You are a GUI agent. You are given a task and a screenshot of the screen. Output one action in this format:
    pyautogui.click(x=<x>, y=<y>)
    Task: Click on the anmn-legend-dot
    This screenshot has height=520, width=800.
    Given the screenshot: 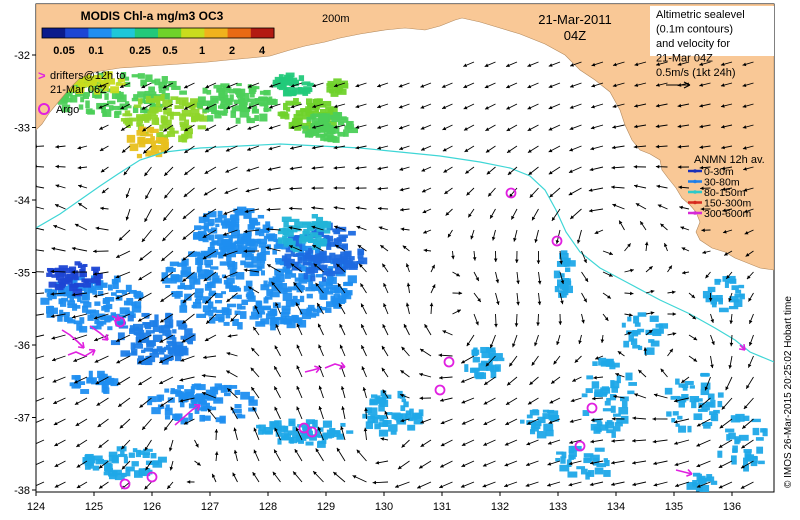 What is the action you would take?
    pyautogui.click(x=695, y=202)
    